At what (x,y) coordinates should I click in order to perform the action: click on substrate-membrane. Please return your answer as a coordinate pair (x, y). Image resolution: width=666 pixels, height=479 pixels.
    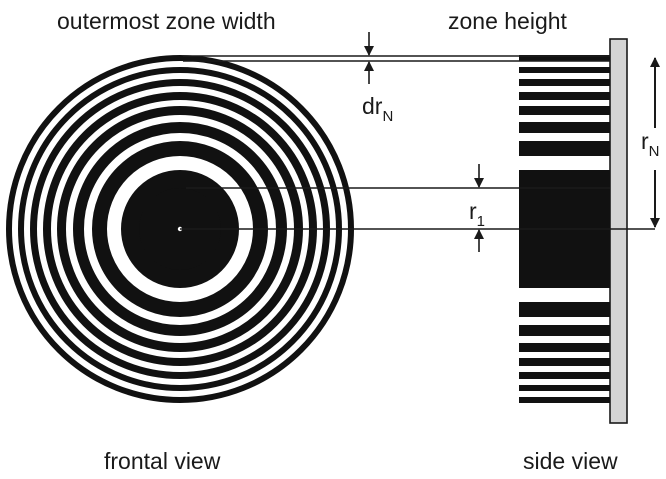
    Looking at the image, I should click on (618, 231).